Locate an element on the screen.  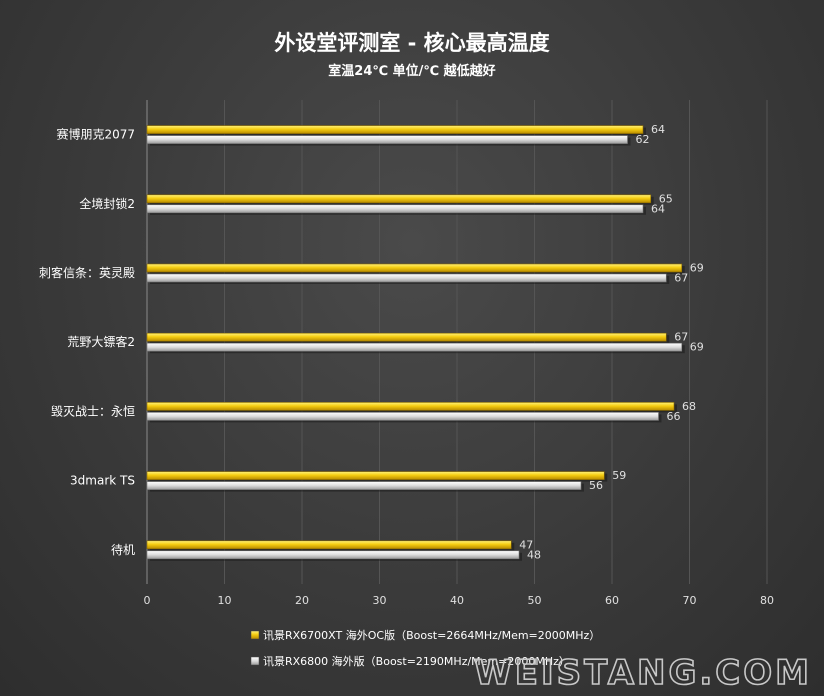
x-tick-label: 10 is located at coordinates (225, 600).